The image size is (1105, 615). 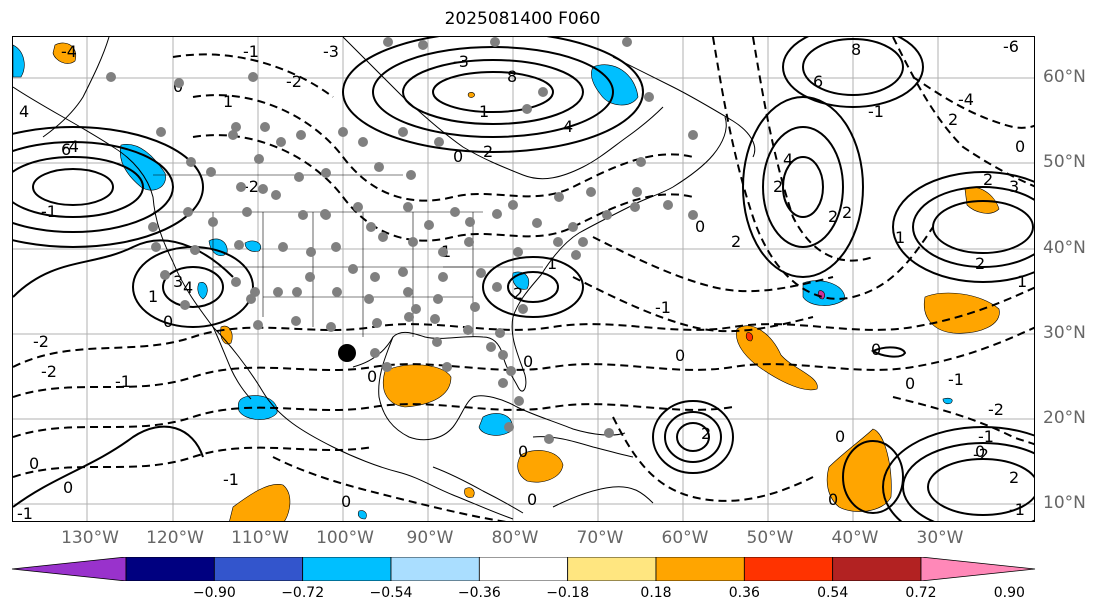 I want to click on colorbar-extend-high, so click(x=978, y=569).